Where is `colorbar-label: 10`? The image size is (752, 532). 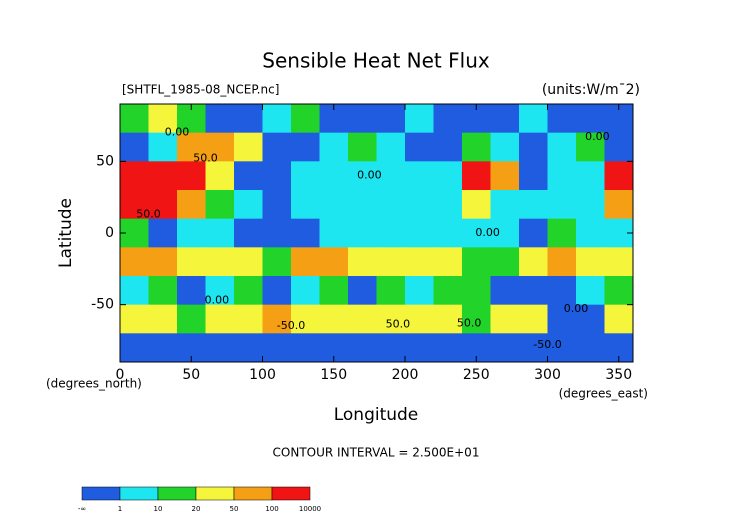 colorbar-label: 10 is located at coordinates (158, 509).